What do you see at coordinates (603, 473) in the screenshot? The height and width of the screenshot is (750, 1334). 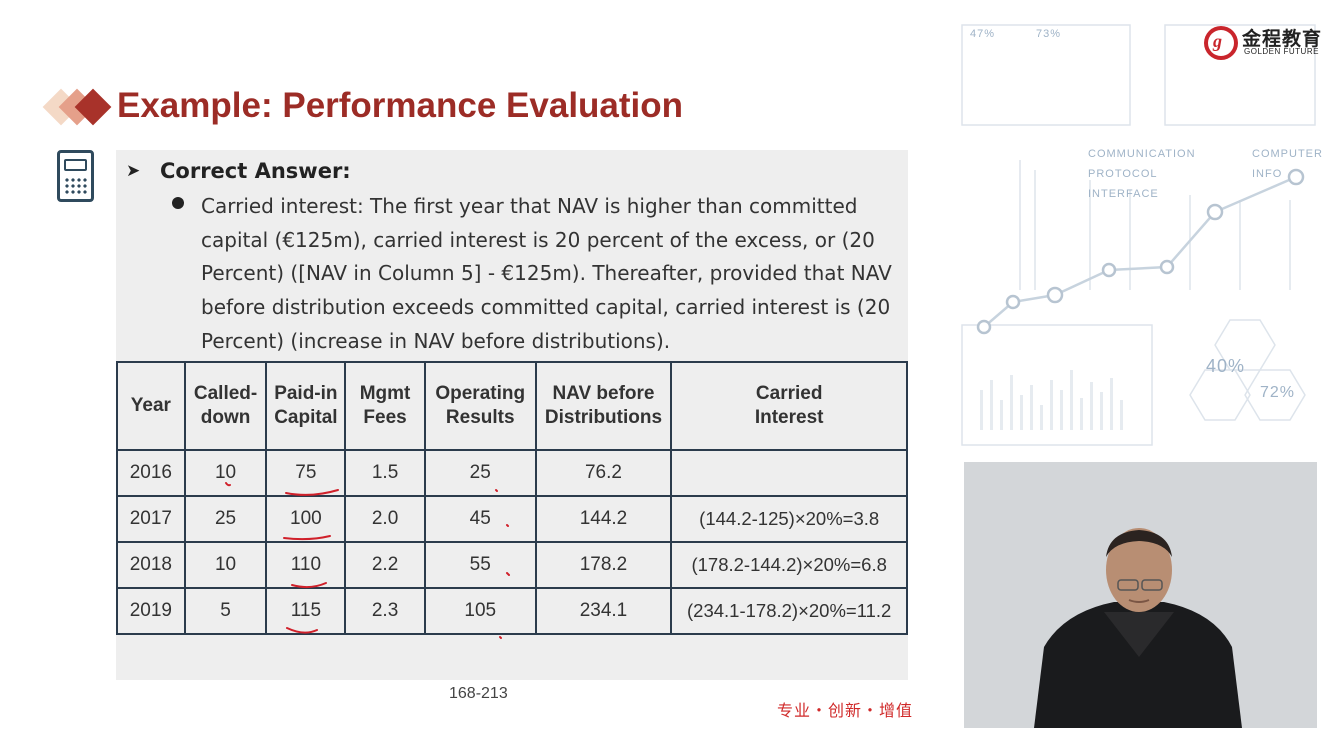 I see `cell-nav: 76.2` at bounding box center [603, 473].